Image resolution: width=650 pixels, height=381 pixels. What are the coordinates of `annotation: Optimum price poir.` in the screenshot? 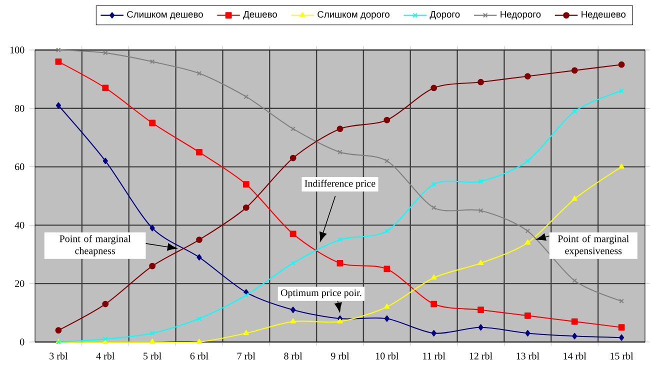 It's located at (321, 293).